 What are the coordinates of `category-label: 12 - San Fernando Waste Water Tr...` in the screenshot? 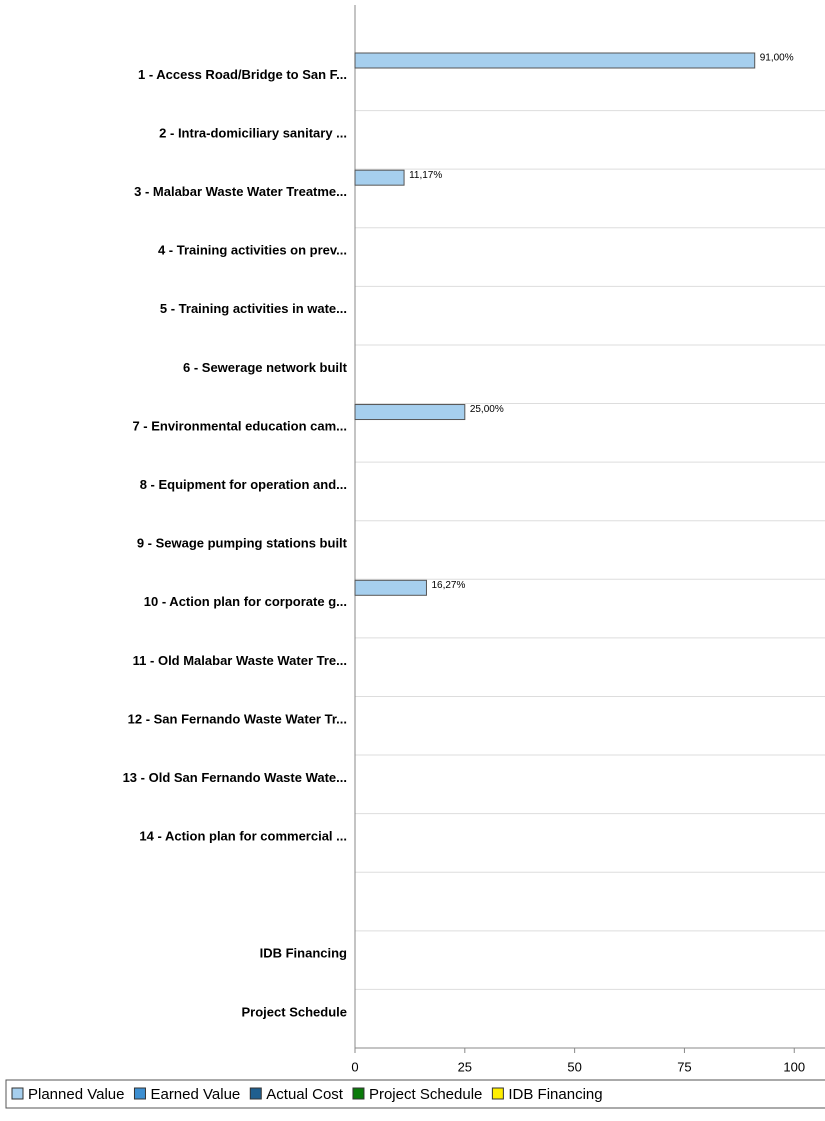 It's located at (237, 718).